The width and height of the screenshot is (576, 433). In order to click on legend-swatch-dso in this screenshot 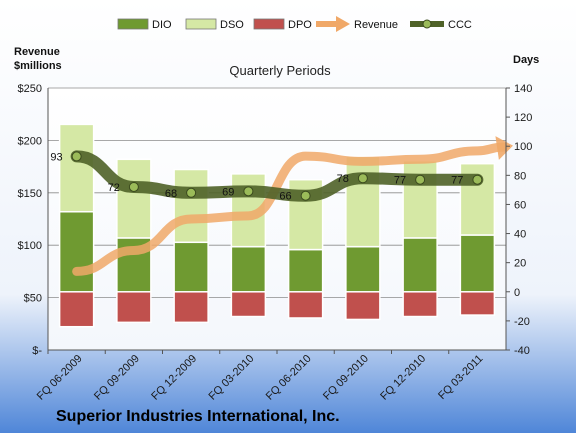, I will do `click(201, 24)`.